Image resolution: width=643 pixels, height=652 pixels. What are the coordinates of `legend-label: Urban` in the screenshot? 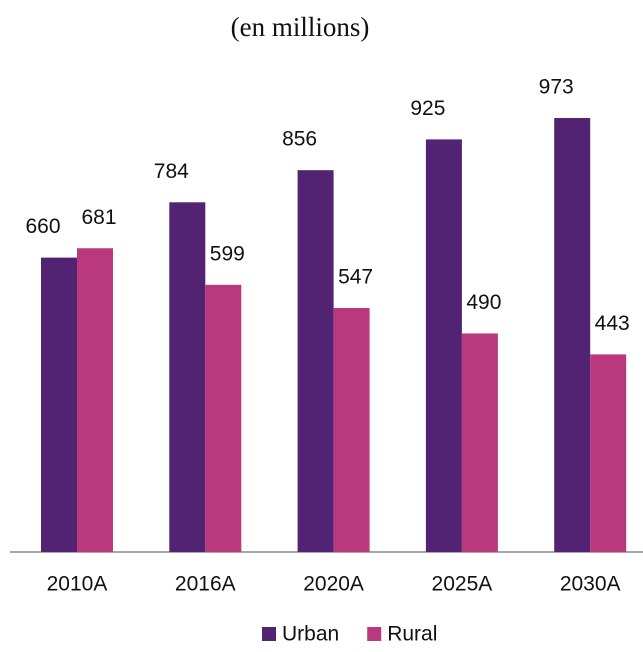 It's located at (310, 634).